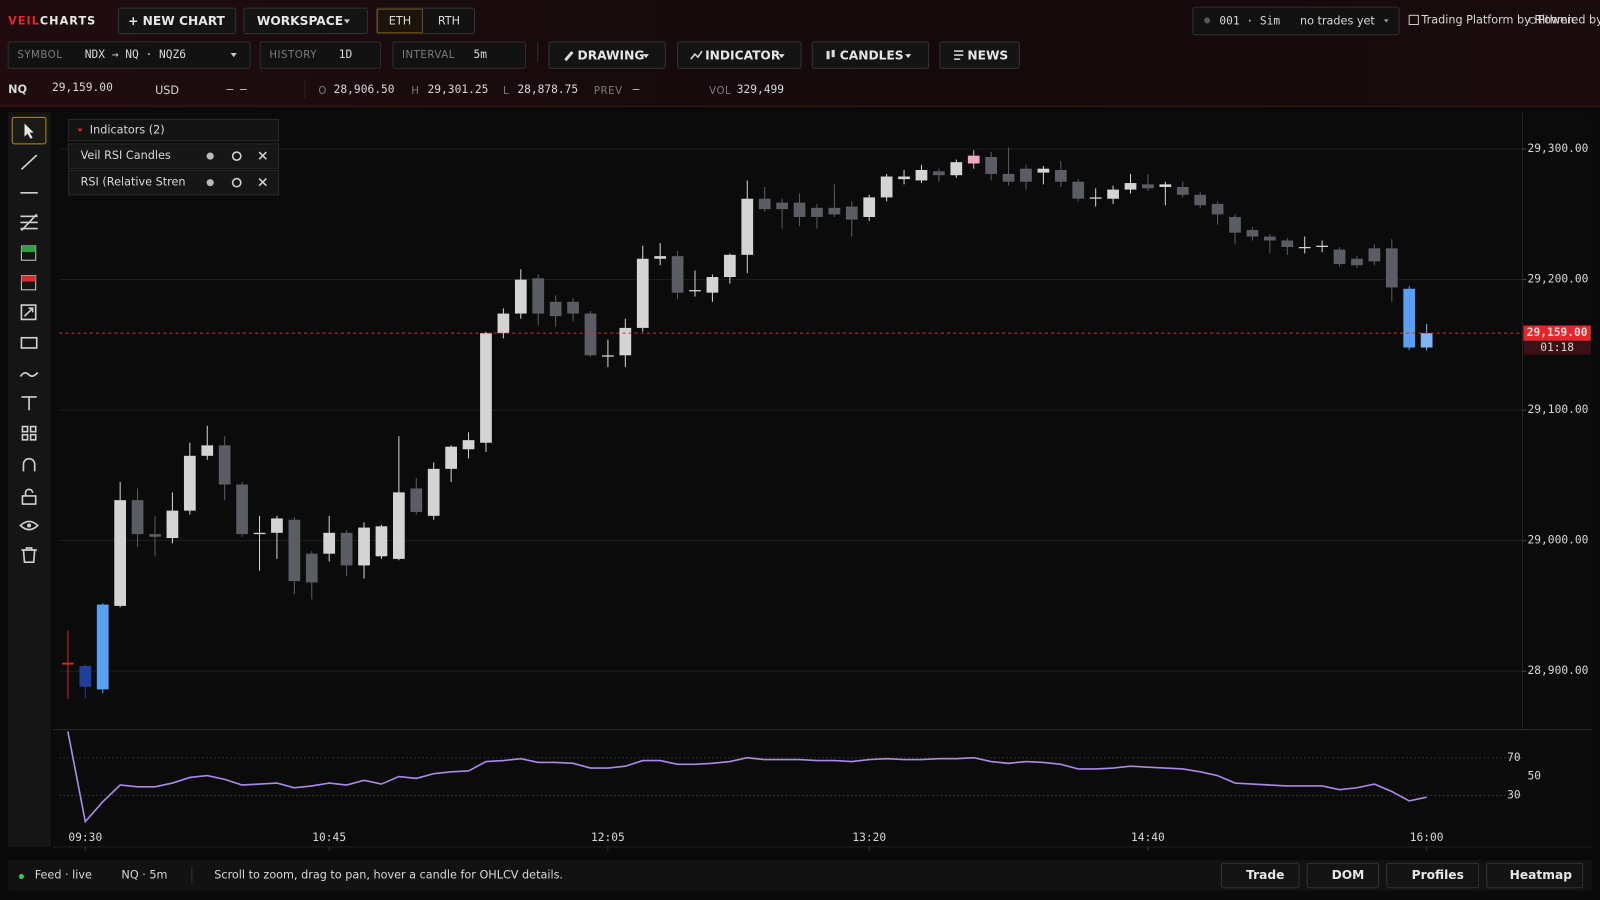  I want to click on tool-lock, so click(29, 496).